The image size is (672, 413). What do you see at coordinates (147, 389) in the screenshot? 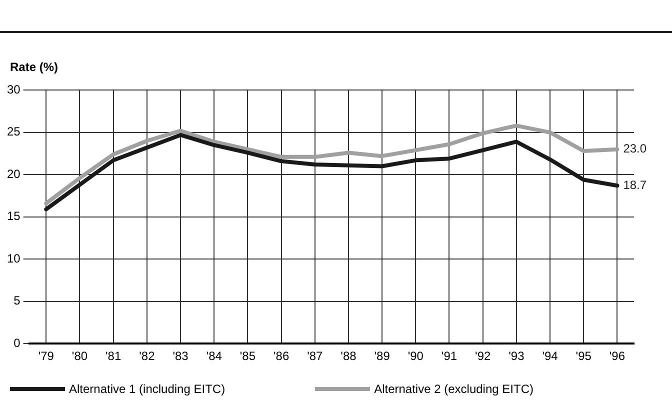
I see `legend-label: Alternative 1 (including EITC)` at bounding box center [147, 389].